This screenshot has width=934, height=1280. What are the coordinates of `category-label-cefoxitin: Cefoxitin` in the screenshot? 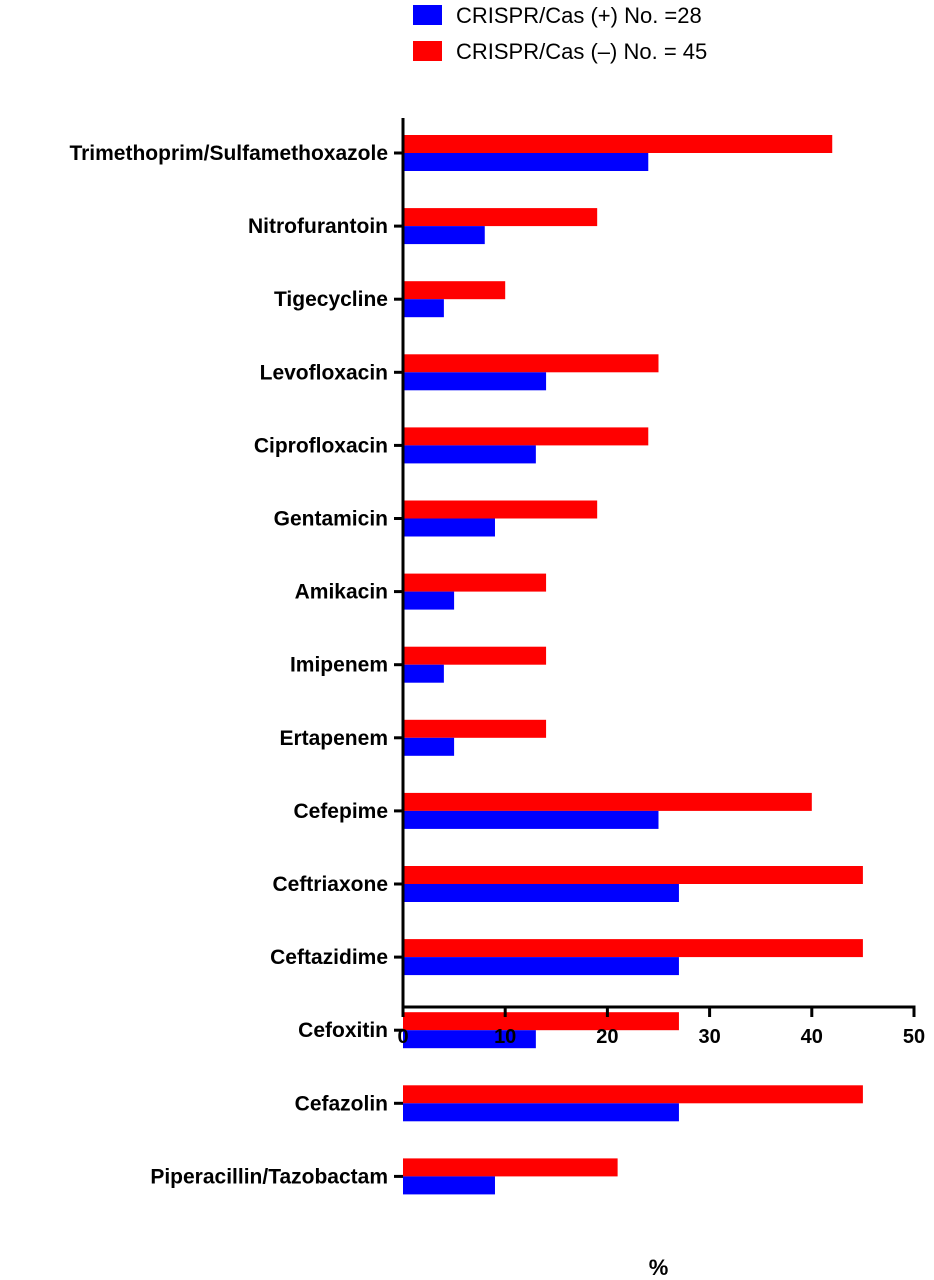 It's located at (343, 1030).